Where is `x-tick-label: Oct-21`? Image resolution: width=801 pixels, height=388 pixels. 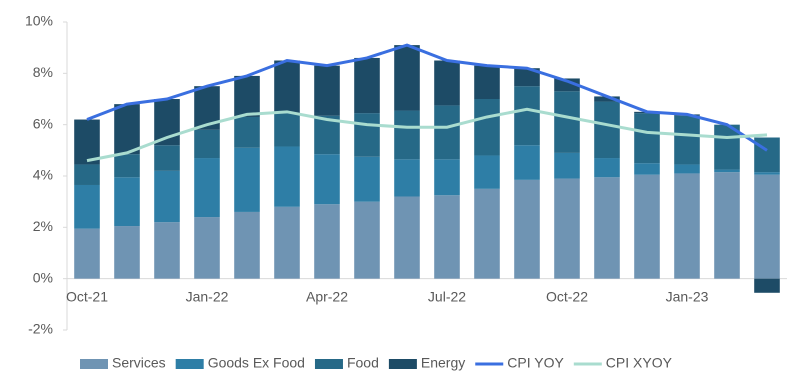
x-tick-label: Oct-21 is located at coordinates (87, 296).